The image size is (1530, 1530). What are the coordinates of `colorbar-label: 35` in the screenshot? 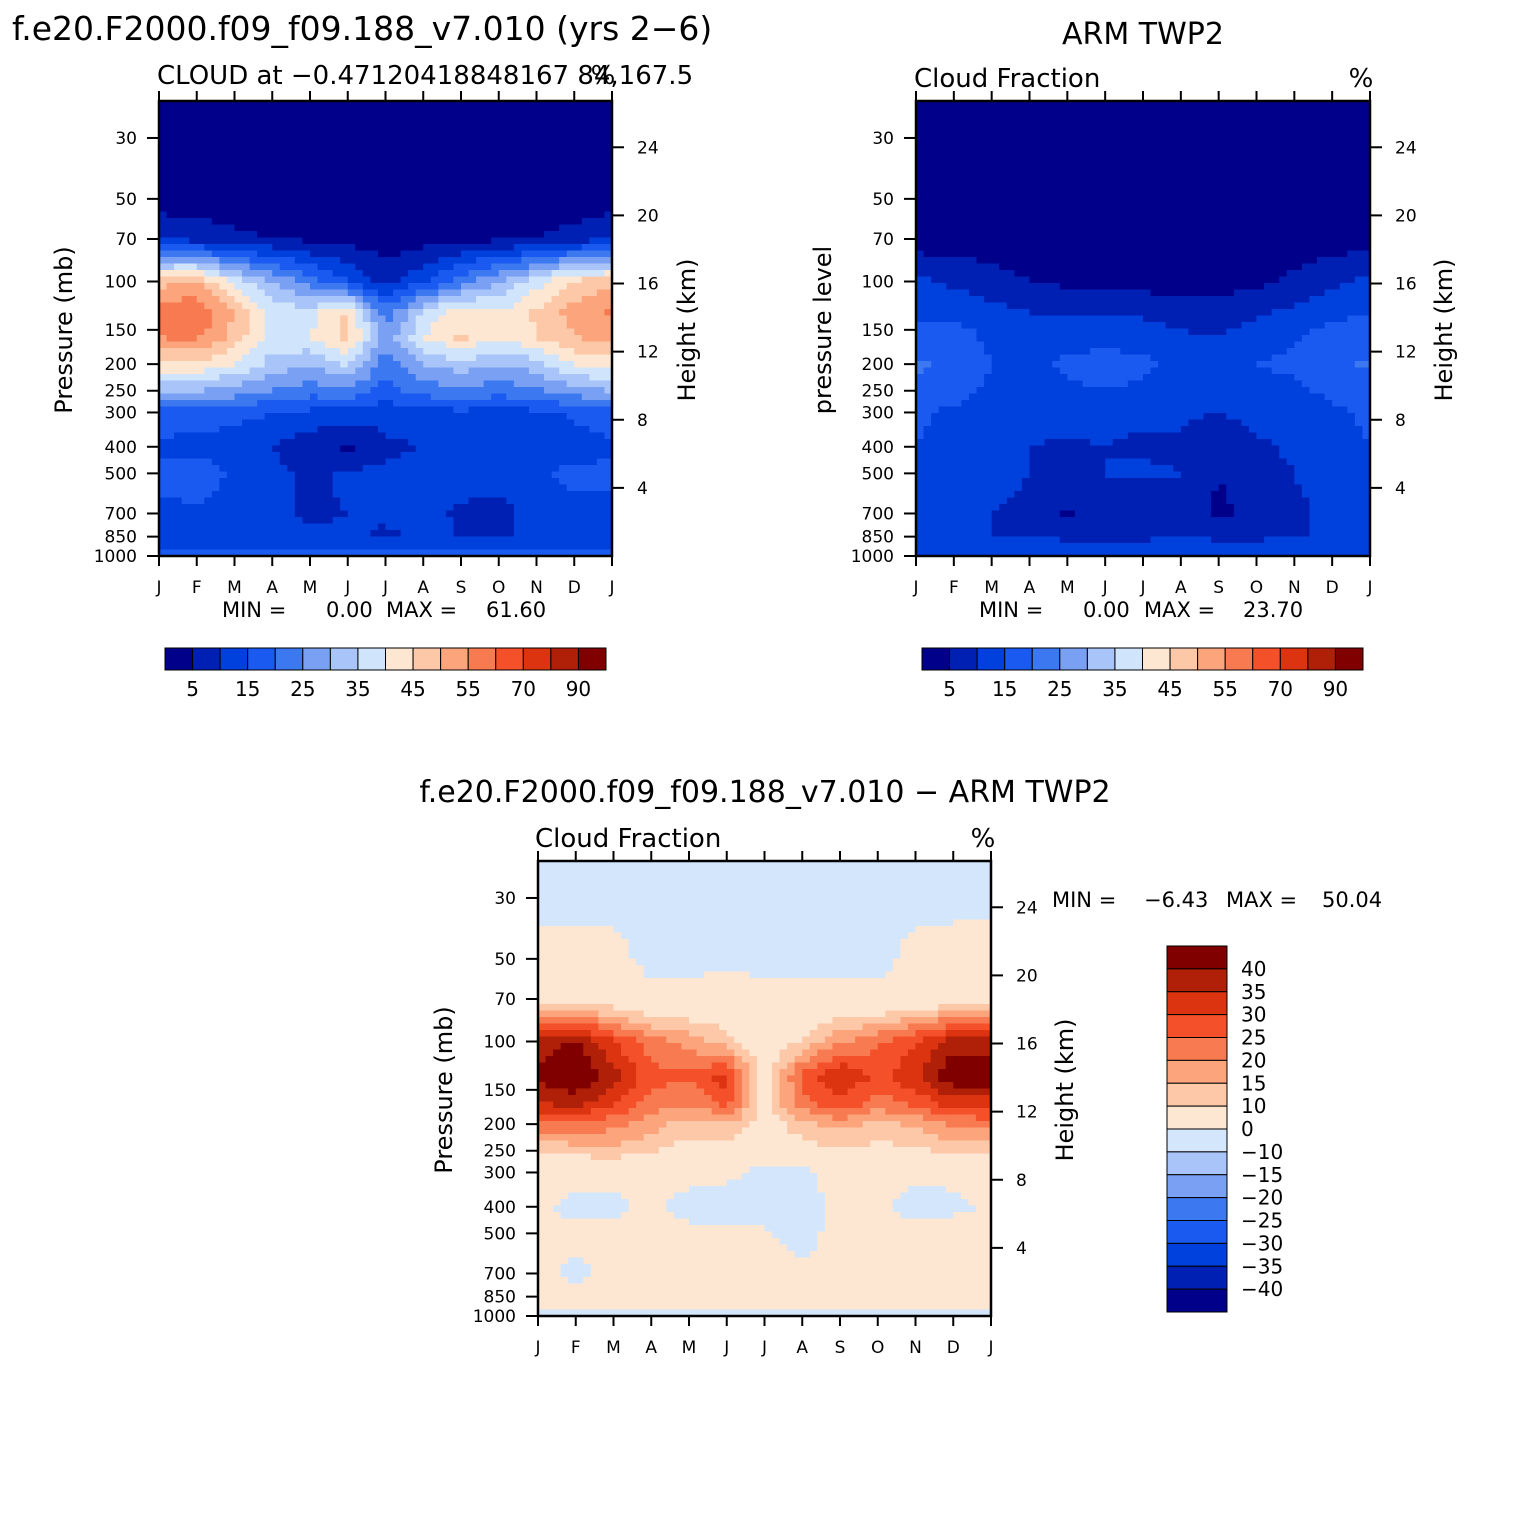 It's located at (357, 689).